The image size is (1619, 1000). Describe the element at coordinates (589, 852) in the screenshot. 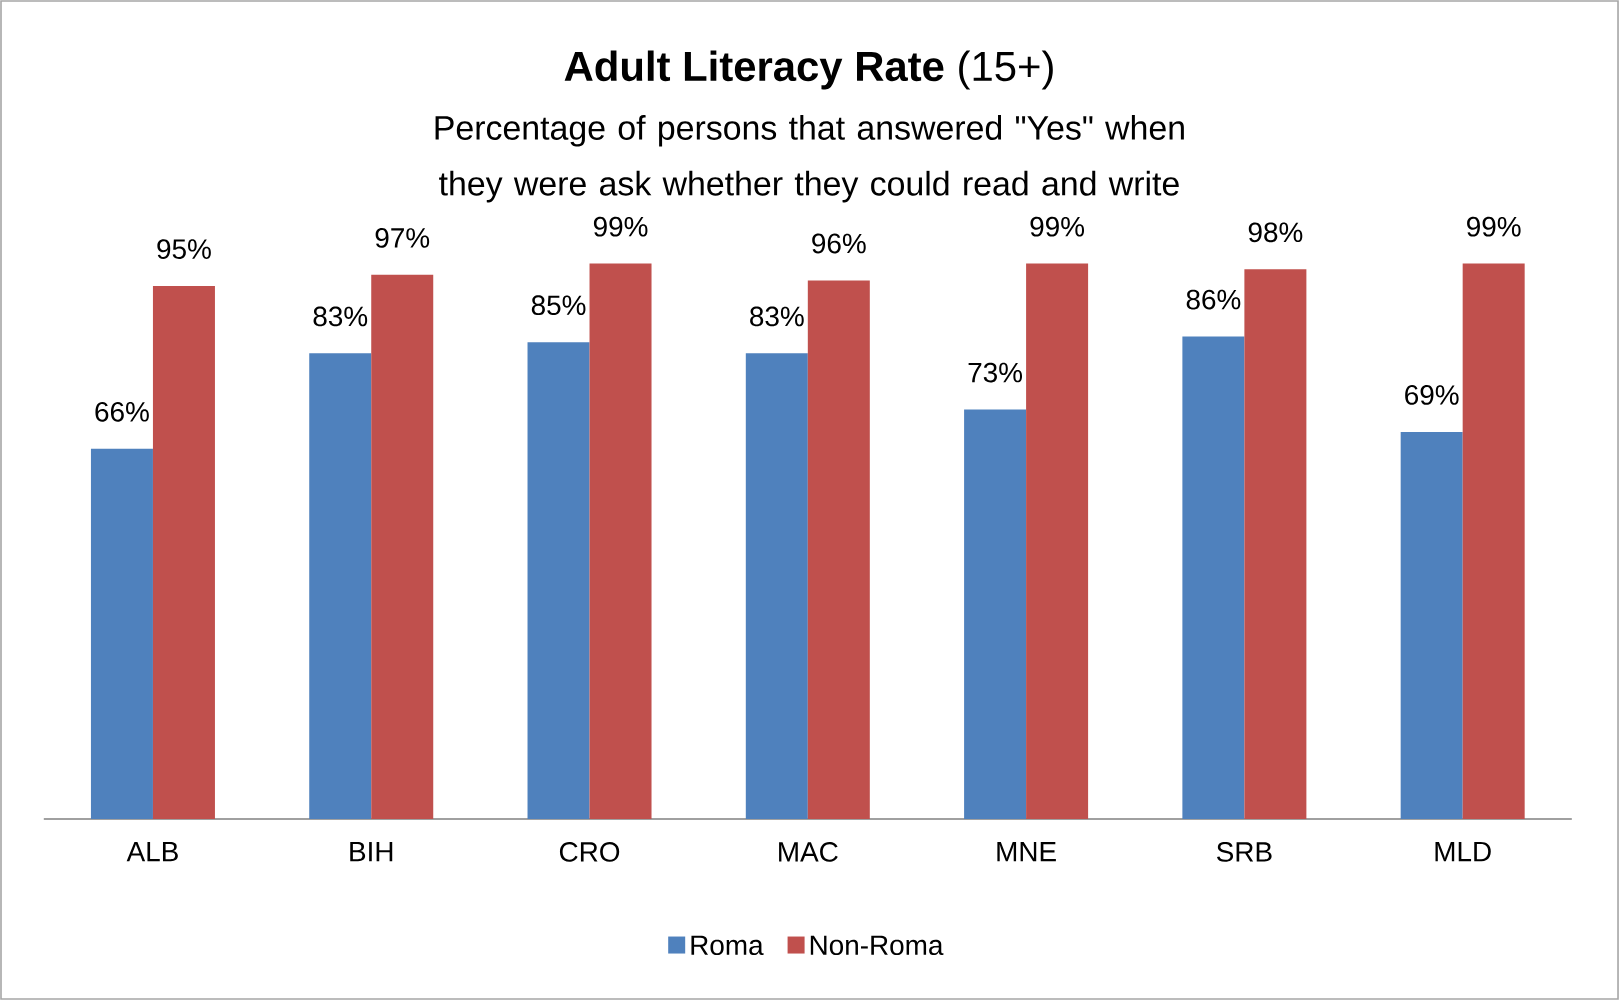

I see `x-tick-label: CRO` at that location.